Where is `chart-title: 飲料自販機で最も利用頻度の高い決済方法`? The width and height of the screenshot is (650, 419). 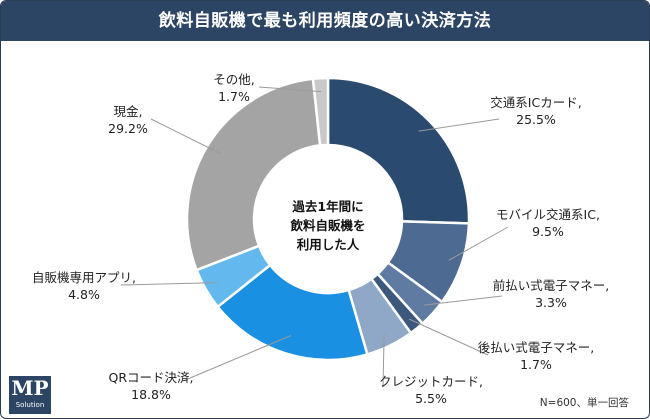
chart-title: 飲料自販機で最も利用頻度の高い決済方法 is located at coordinates (325, 21).